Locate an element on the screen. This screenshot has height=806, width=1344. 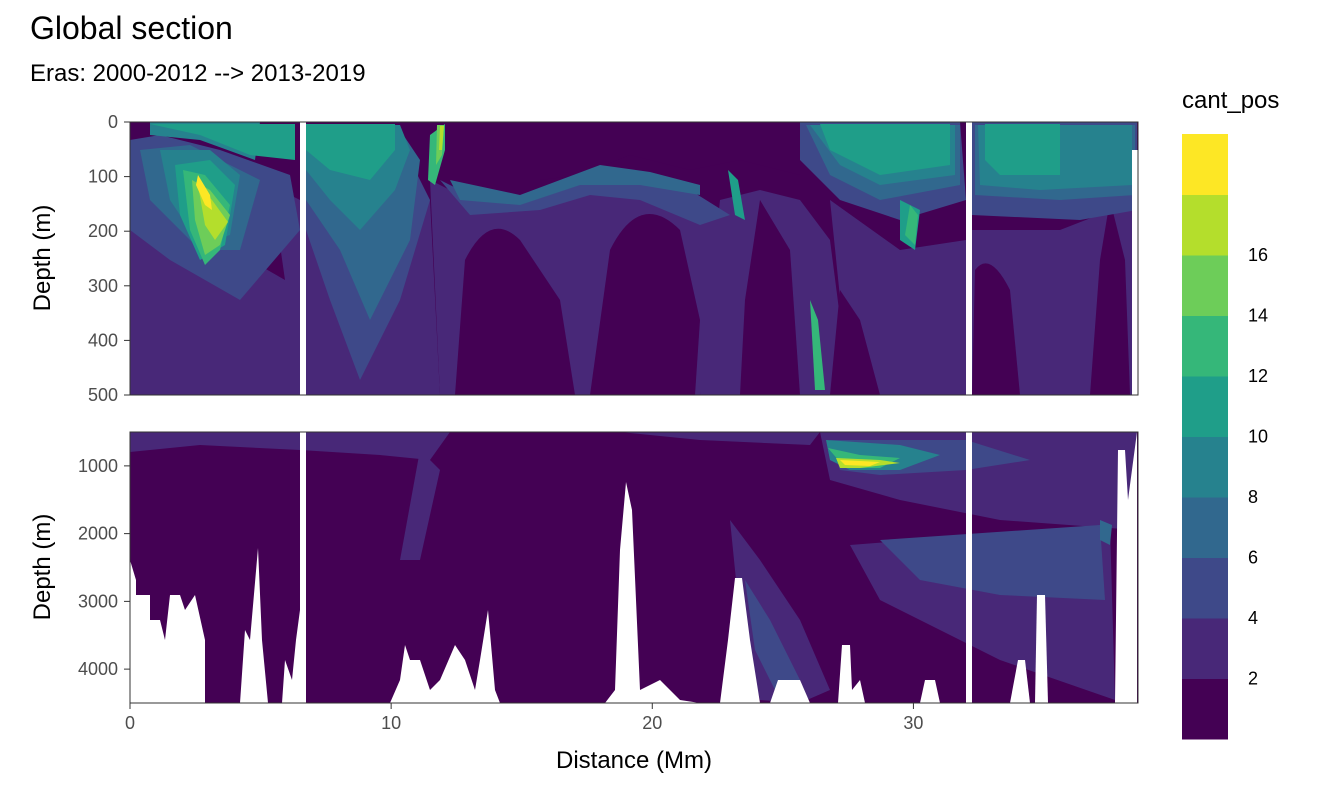
y-tick-label: 400 is located at coordinates (103, 340).